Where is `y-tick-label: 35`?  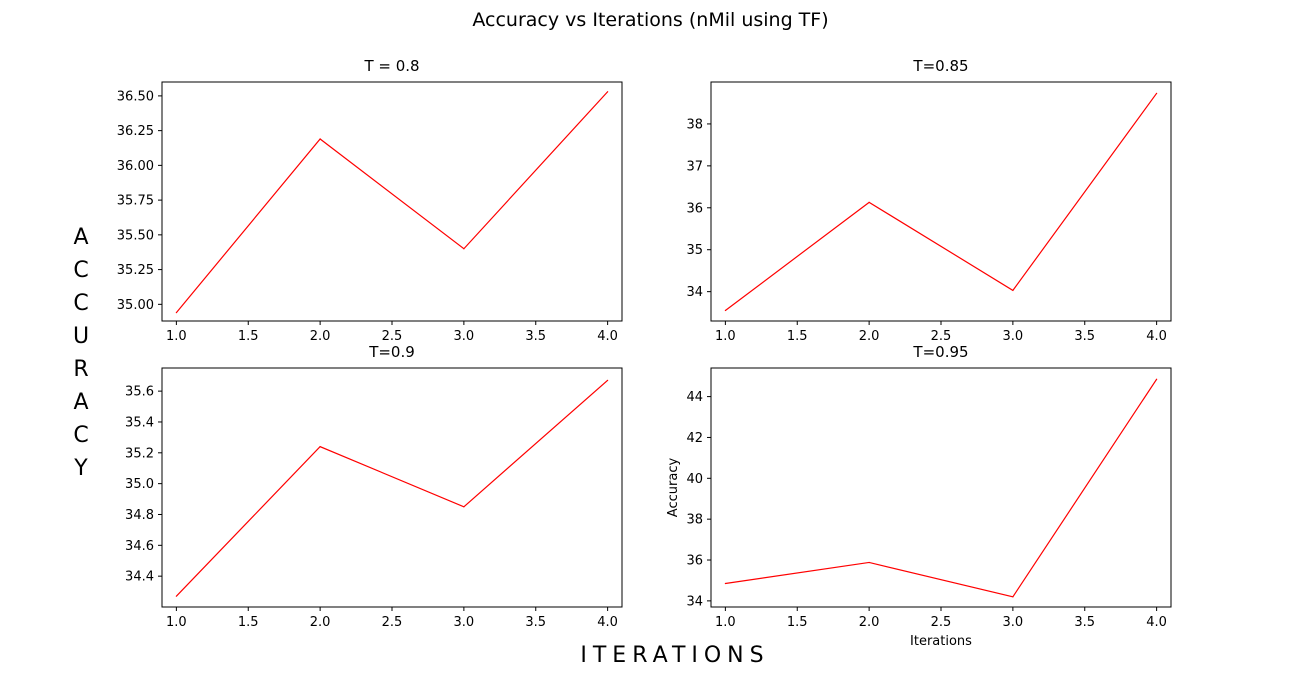
y-tick-label: 35 is located at coordinates (694, 250).